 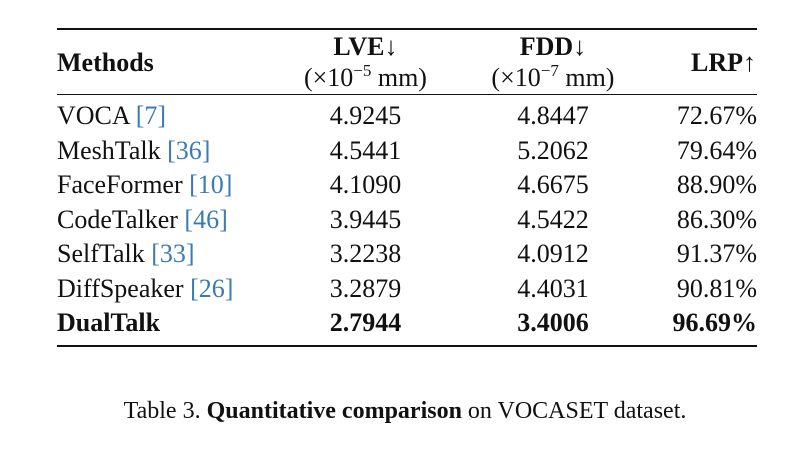 What do you see at coordinates (407, 254) in the screenshot?
I see `table-row: SelfTalk [33] 3.2238 4.0912 91.37%` at bounding box center [407, 254].